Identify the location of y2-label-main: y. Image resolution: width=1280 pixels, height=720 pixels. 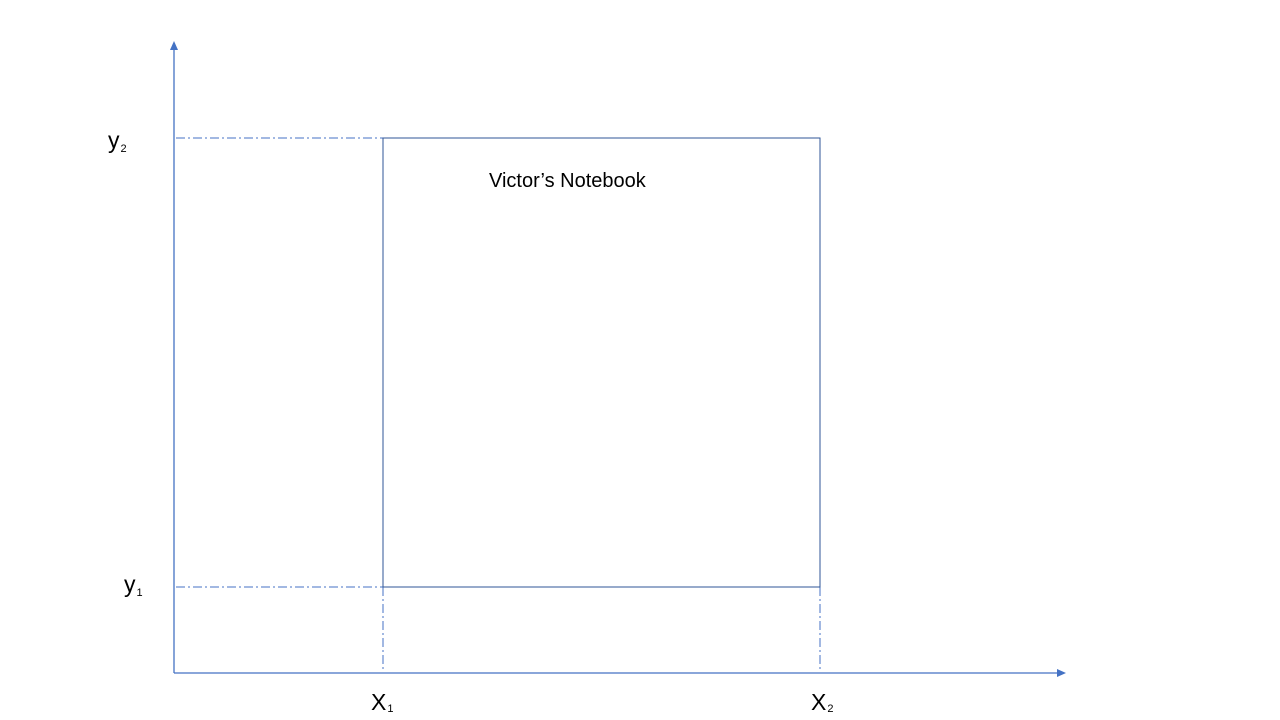
(114, 140).